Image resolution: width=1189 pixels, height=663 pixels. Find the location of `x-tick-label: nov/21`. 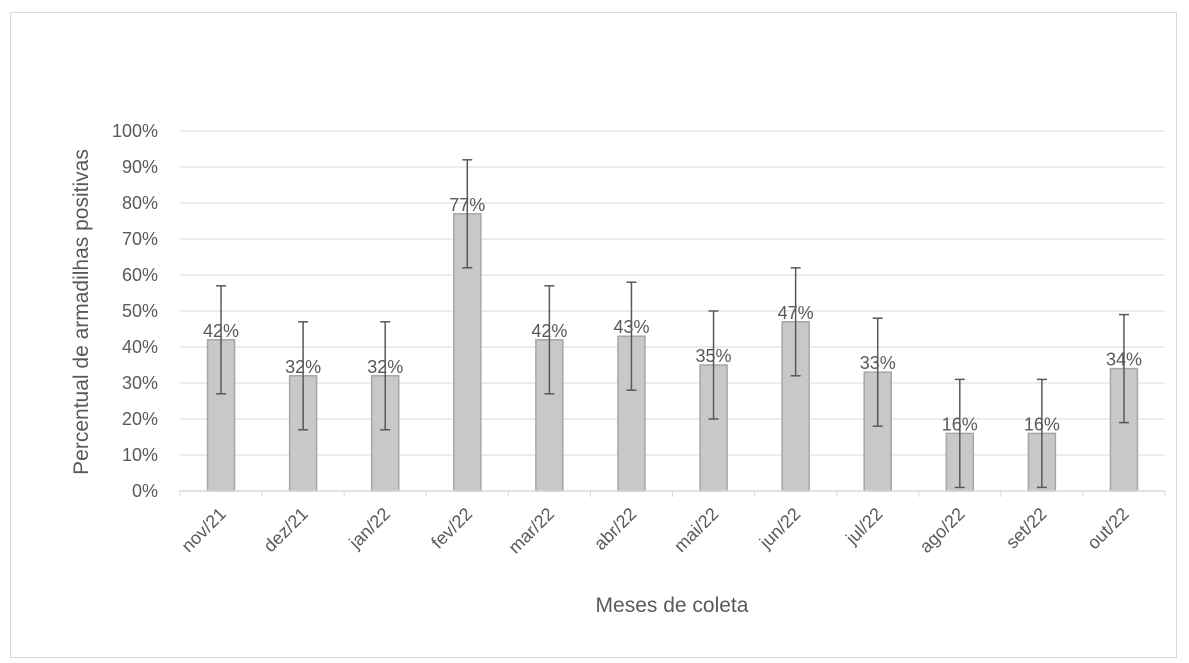

x-tick-label: nov/21 is located at coordinates (204, 530).